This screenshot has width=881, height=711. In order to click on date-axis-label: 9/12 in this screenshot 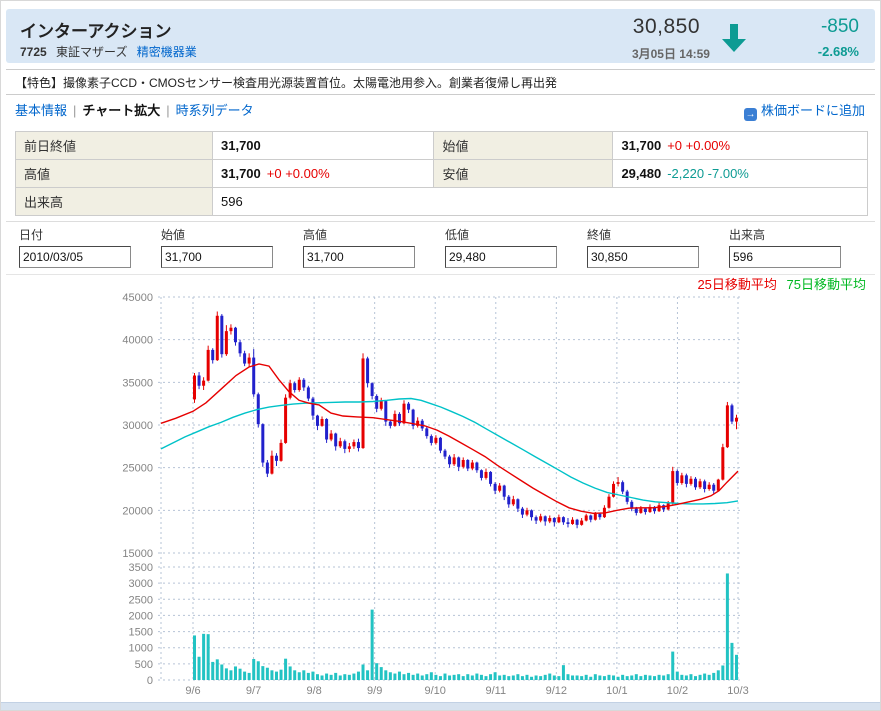, I will do `click(556, 691)`.